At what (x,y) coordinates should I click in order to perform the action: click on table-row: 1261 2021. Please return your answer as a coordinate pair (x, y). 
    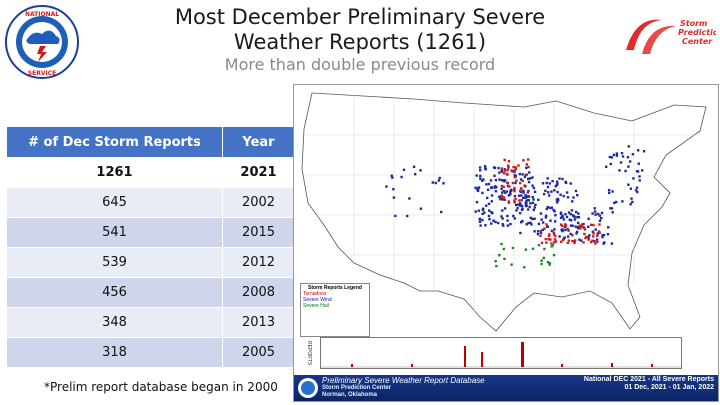
    Looking at the image, I should click on (150, 172).